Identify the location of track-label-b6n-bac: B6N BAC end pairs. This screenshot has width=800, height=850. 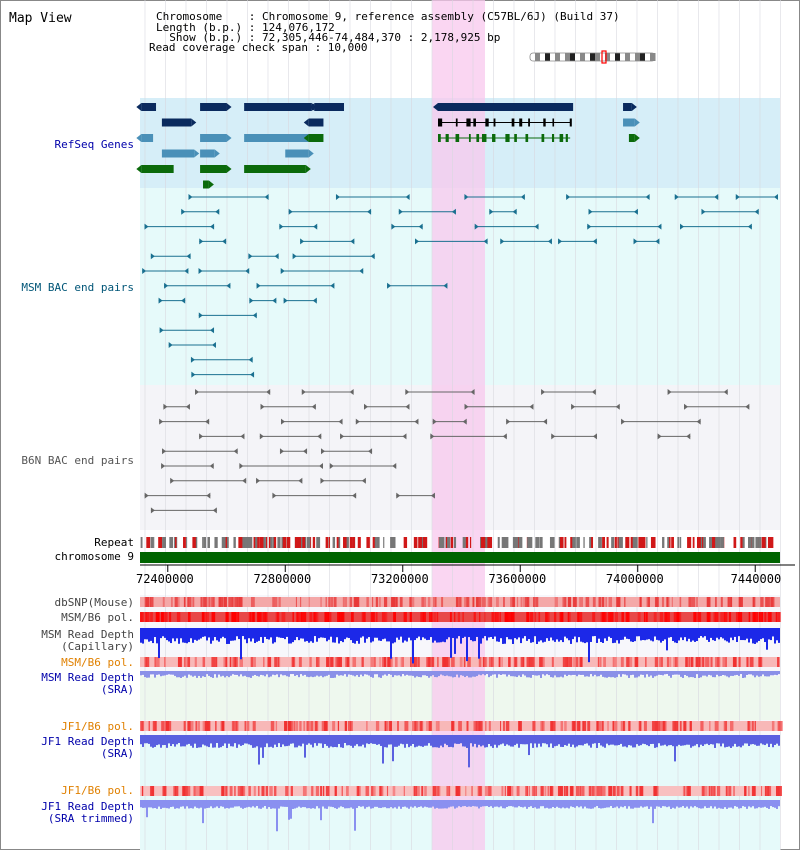
(77, 460).